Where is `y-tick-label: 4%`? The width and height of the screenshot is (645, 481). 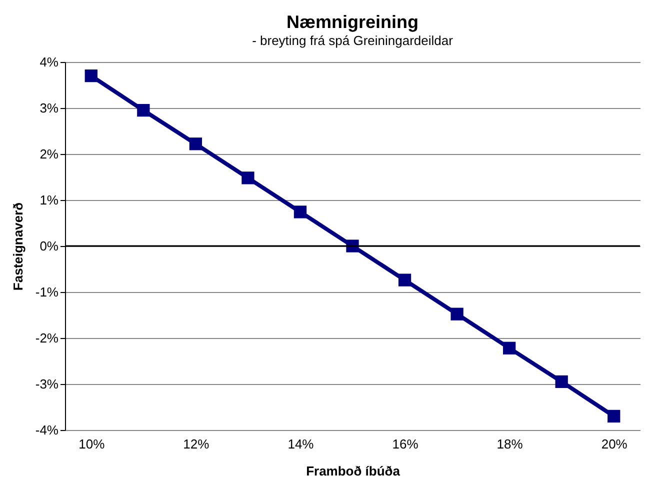
y-tick-label: 4% is located at coordinates (49, 62).